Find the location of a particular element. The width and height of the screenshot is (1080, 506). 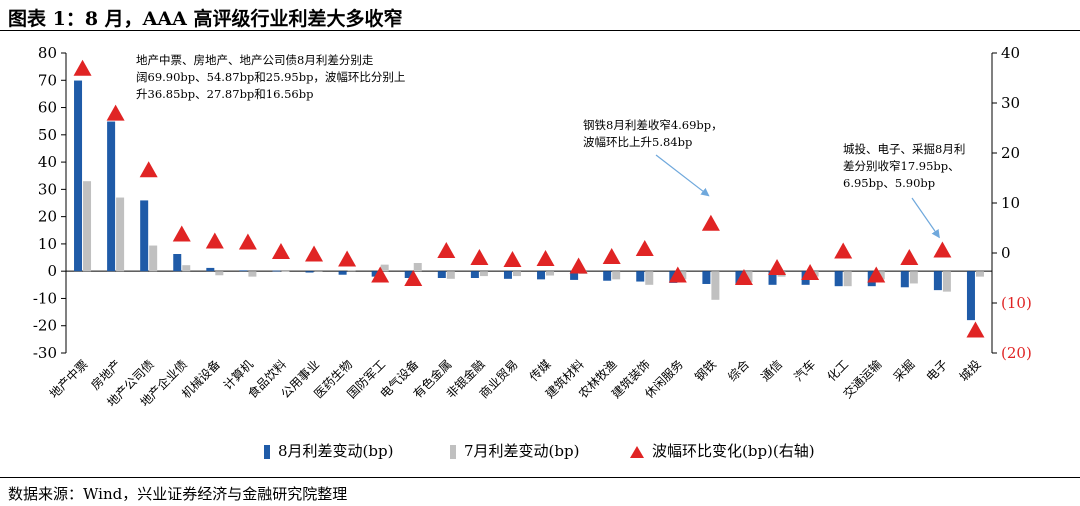

annotation-steel: 钢铁8月利差收窄4.69bp， 波幅环比上升5.84bp is located at coordinates (653, 134).